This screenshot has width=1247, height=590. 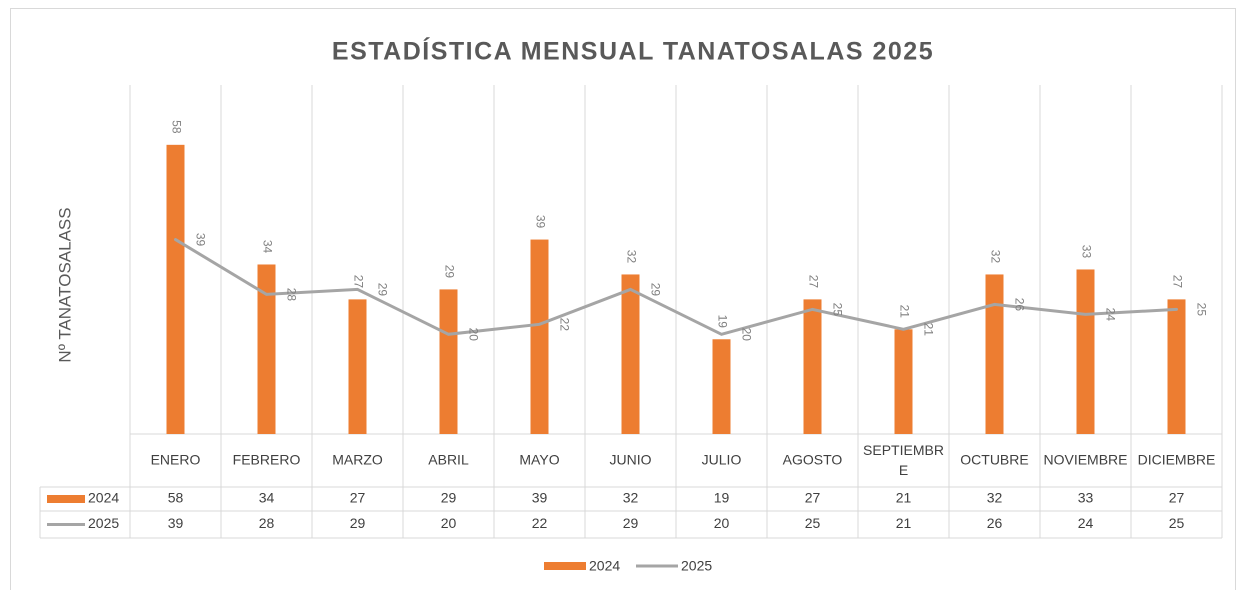 I want to click on line-value-label: 39, so click(x=200, y=240).